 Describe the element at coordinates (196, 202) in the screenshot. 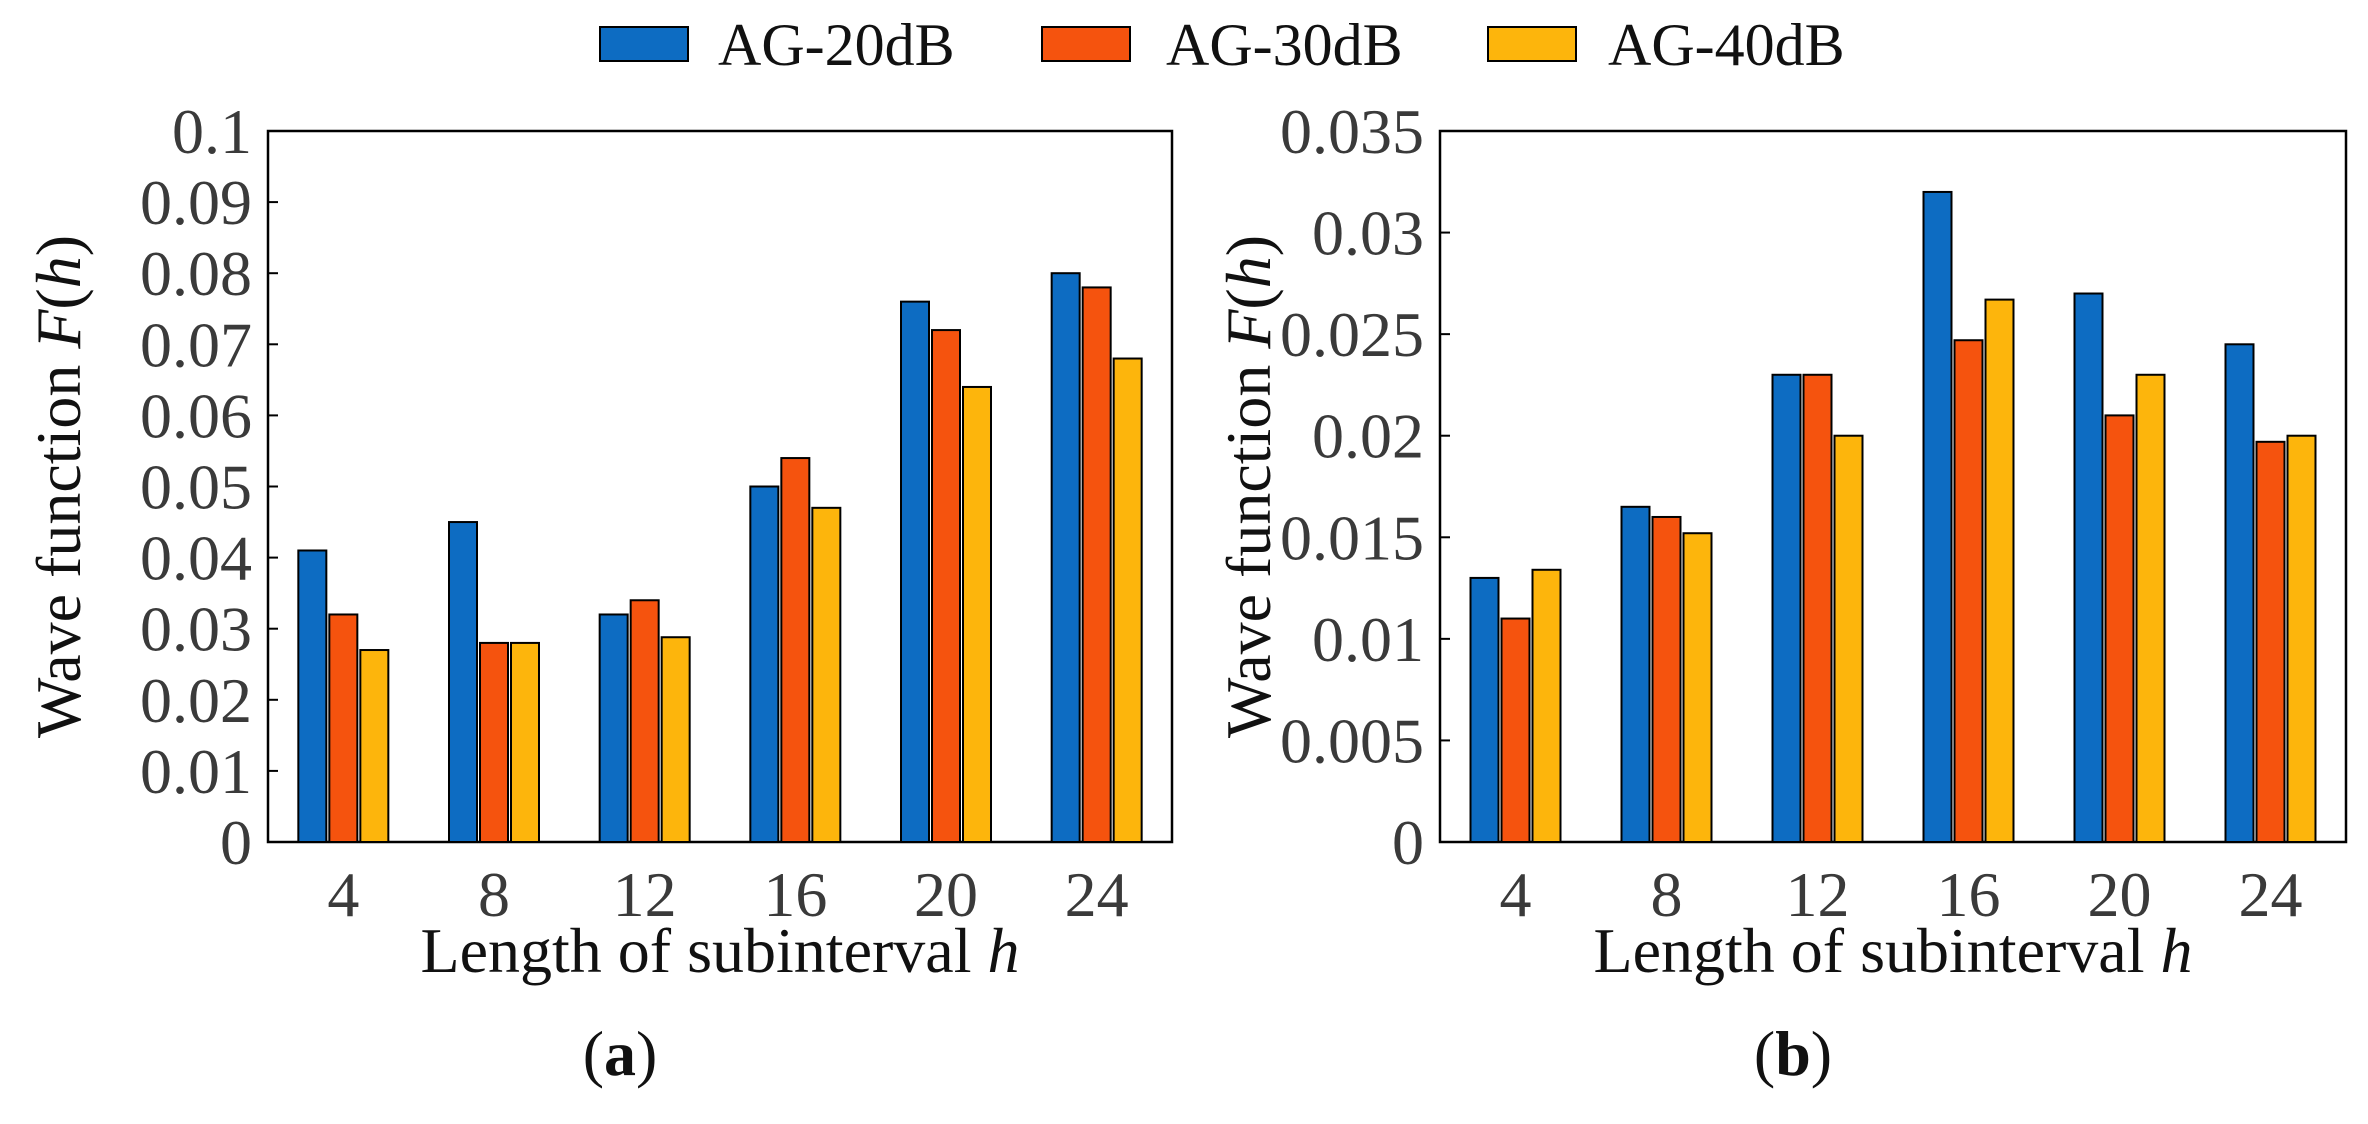

I see `y-tick-label: 0.09` at that location.